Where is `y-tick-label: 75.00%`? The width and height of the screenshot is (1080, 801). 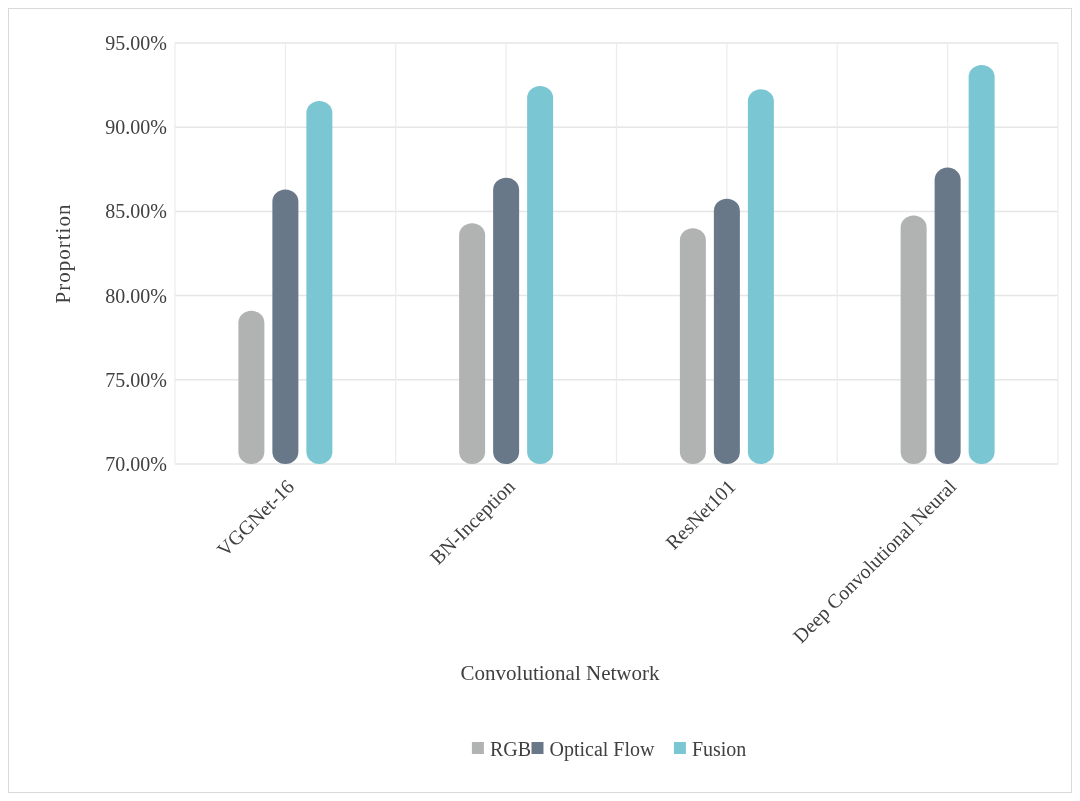 y-tick-label: 75.00% is located at coordinates (136, 379).